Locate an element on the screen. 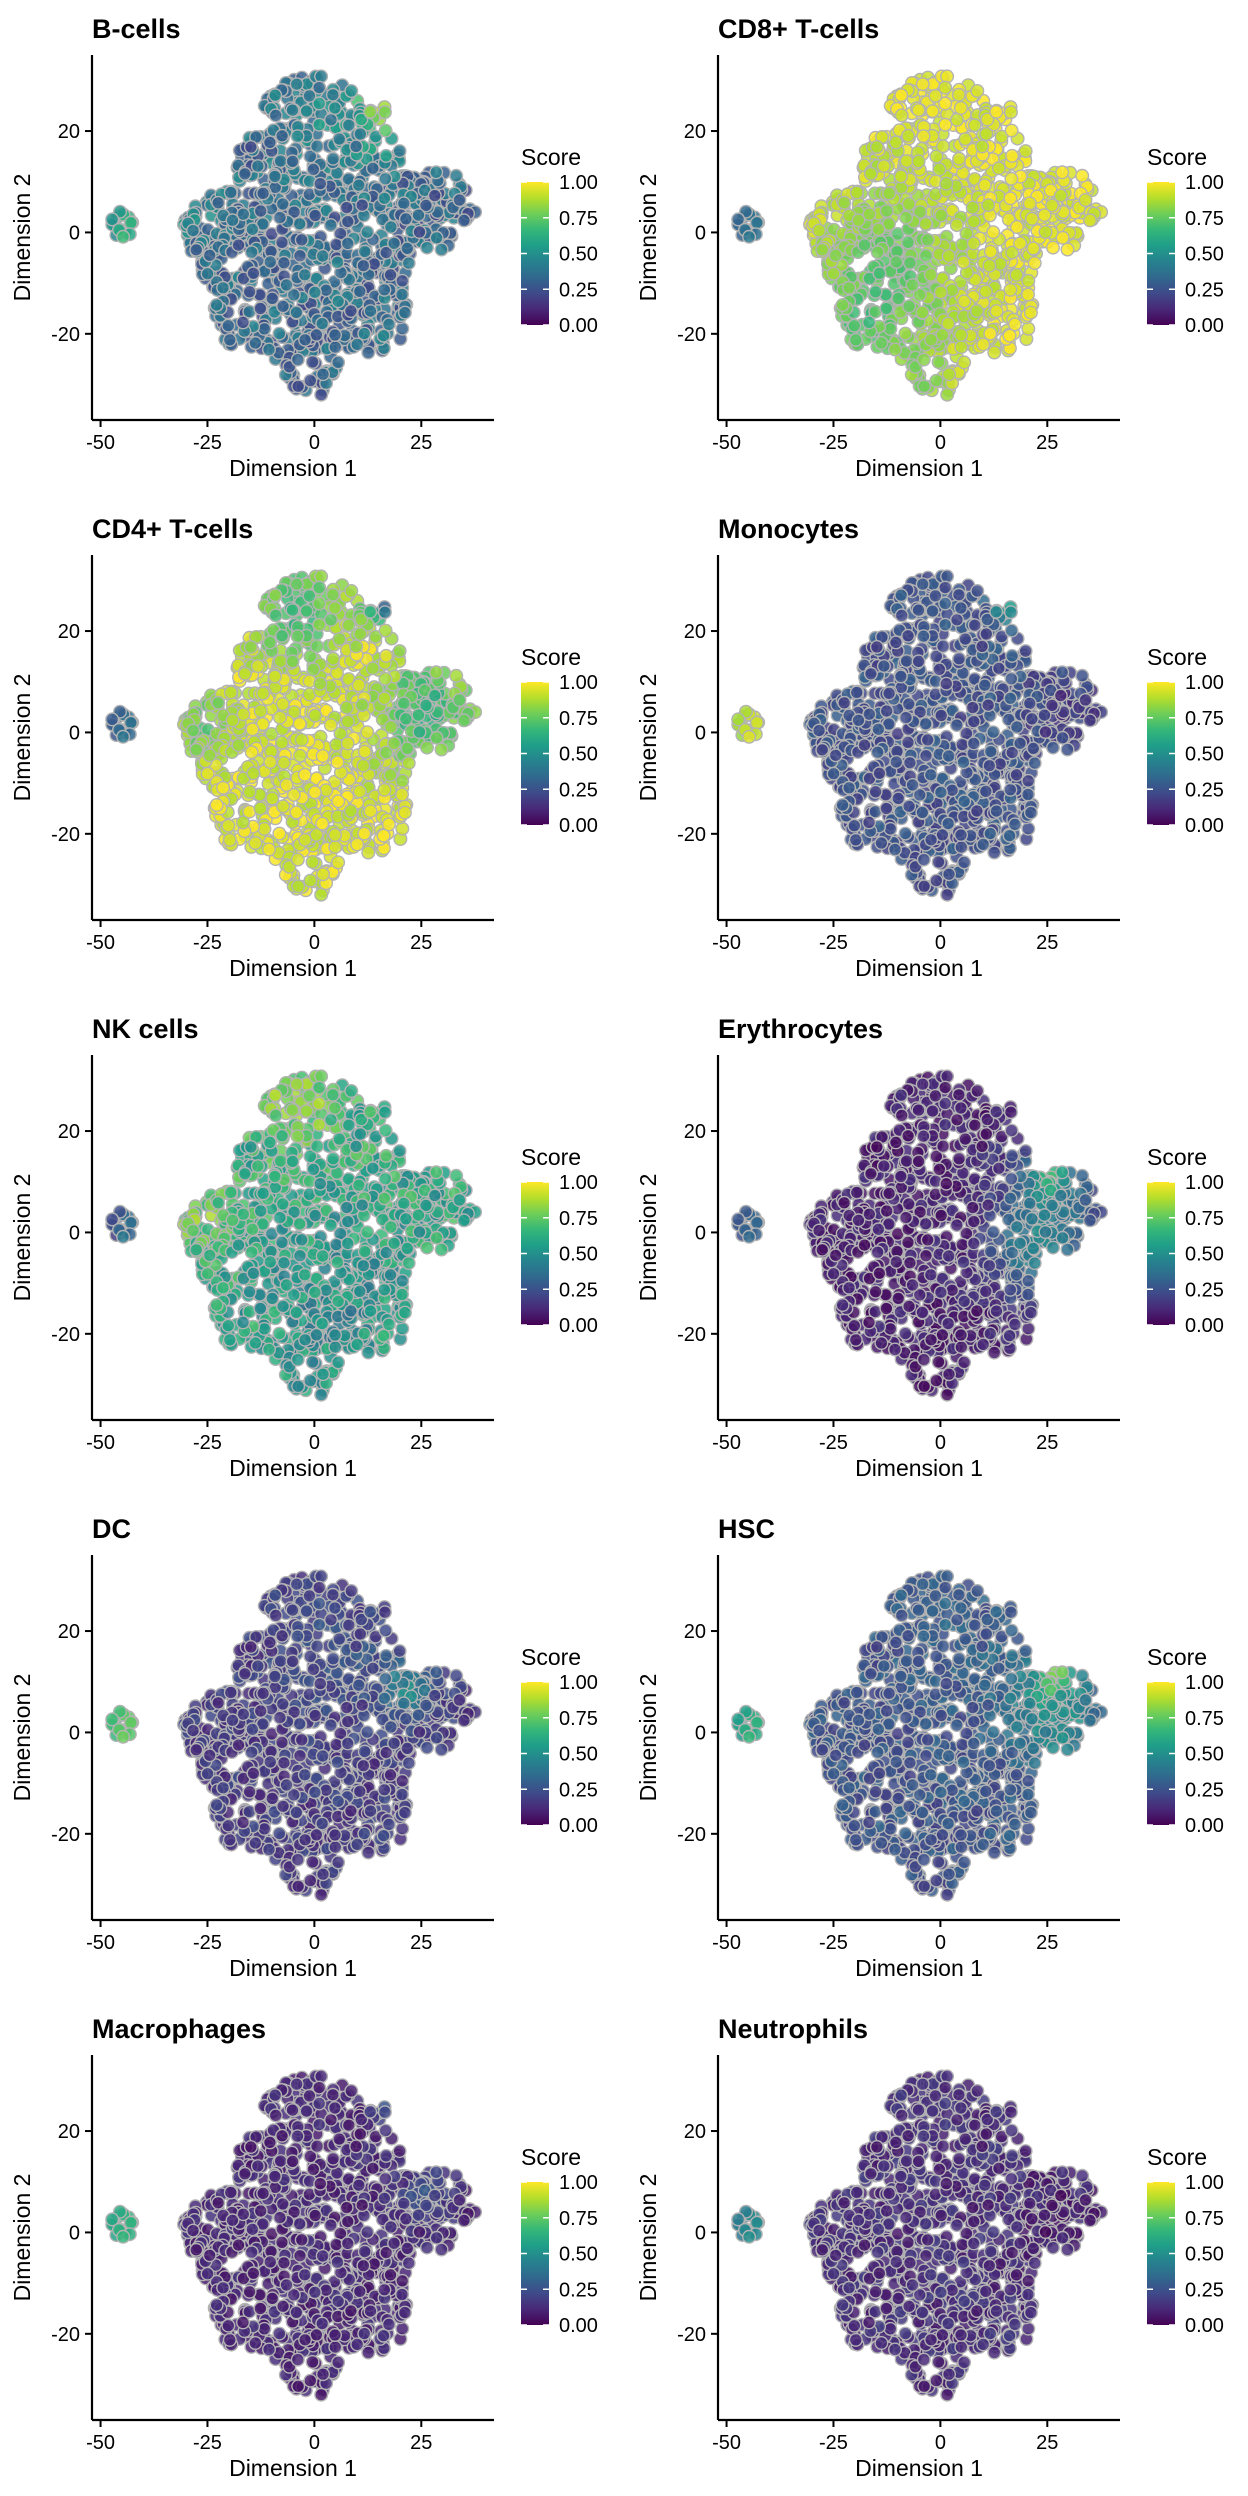  x-tick-label: 25 is located at coordinates (421, 943).